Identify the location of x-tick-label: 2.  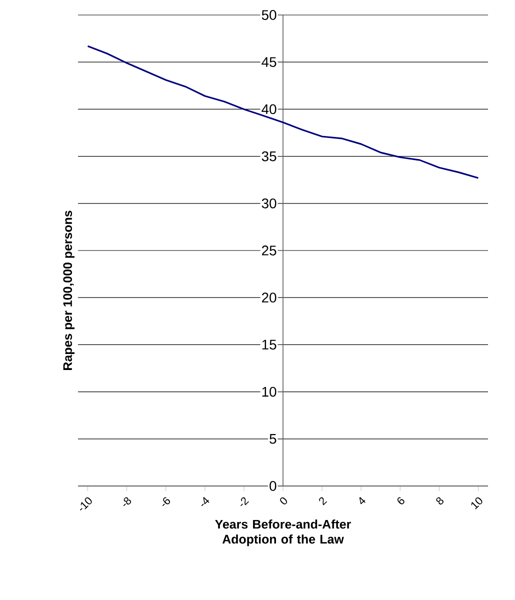
(323, 501).